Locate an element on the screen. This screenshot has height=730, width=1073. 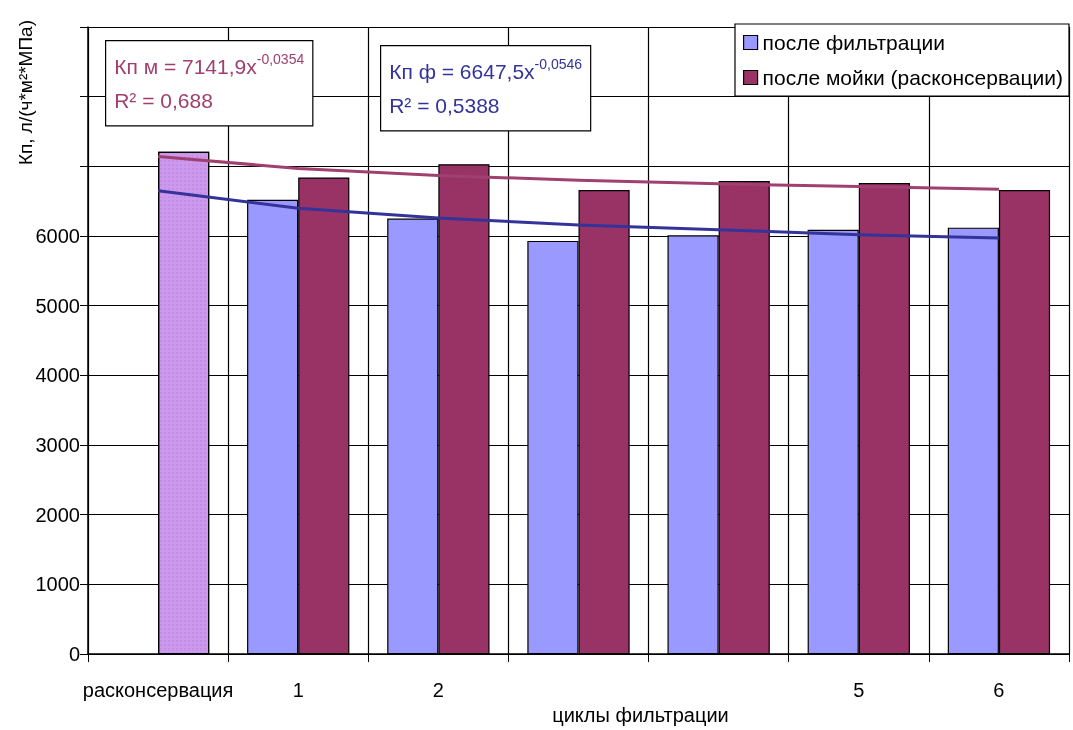
x-axis-title: циклы фильтрации is located at coordinates (640, 715).